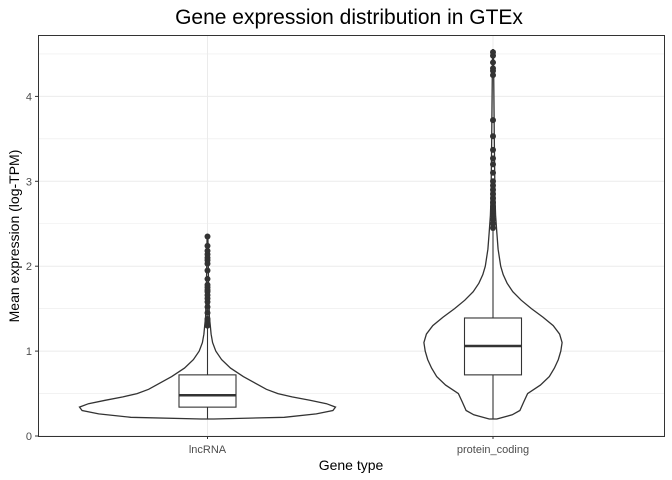  What do you see at coordinates (29, 352) in the screenshot?
I see `y-tick-label: 1` at bounding box center [29, 352].